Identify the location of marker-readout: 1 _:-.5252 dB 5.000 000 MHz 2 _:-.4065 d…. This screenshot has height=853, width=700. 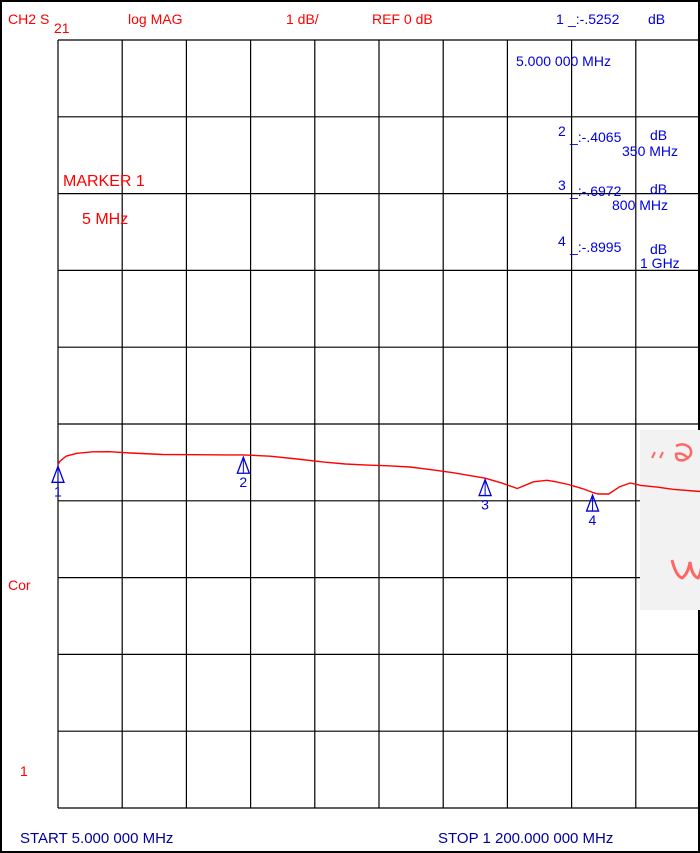
(598, 141).